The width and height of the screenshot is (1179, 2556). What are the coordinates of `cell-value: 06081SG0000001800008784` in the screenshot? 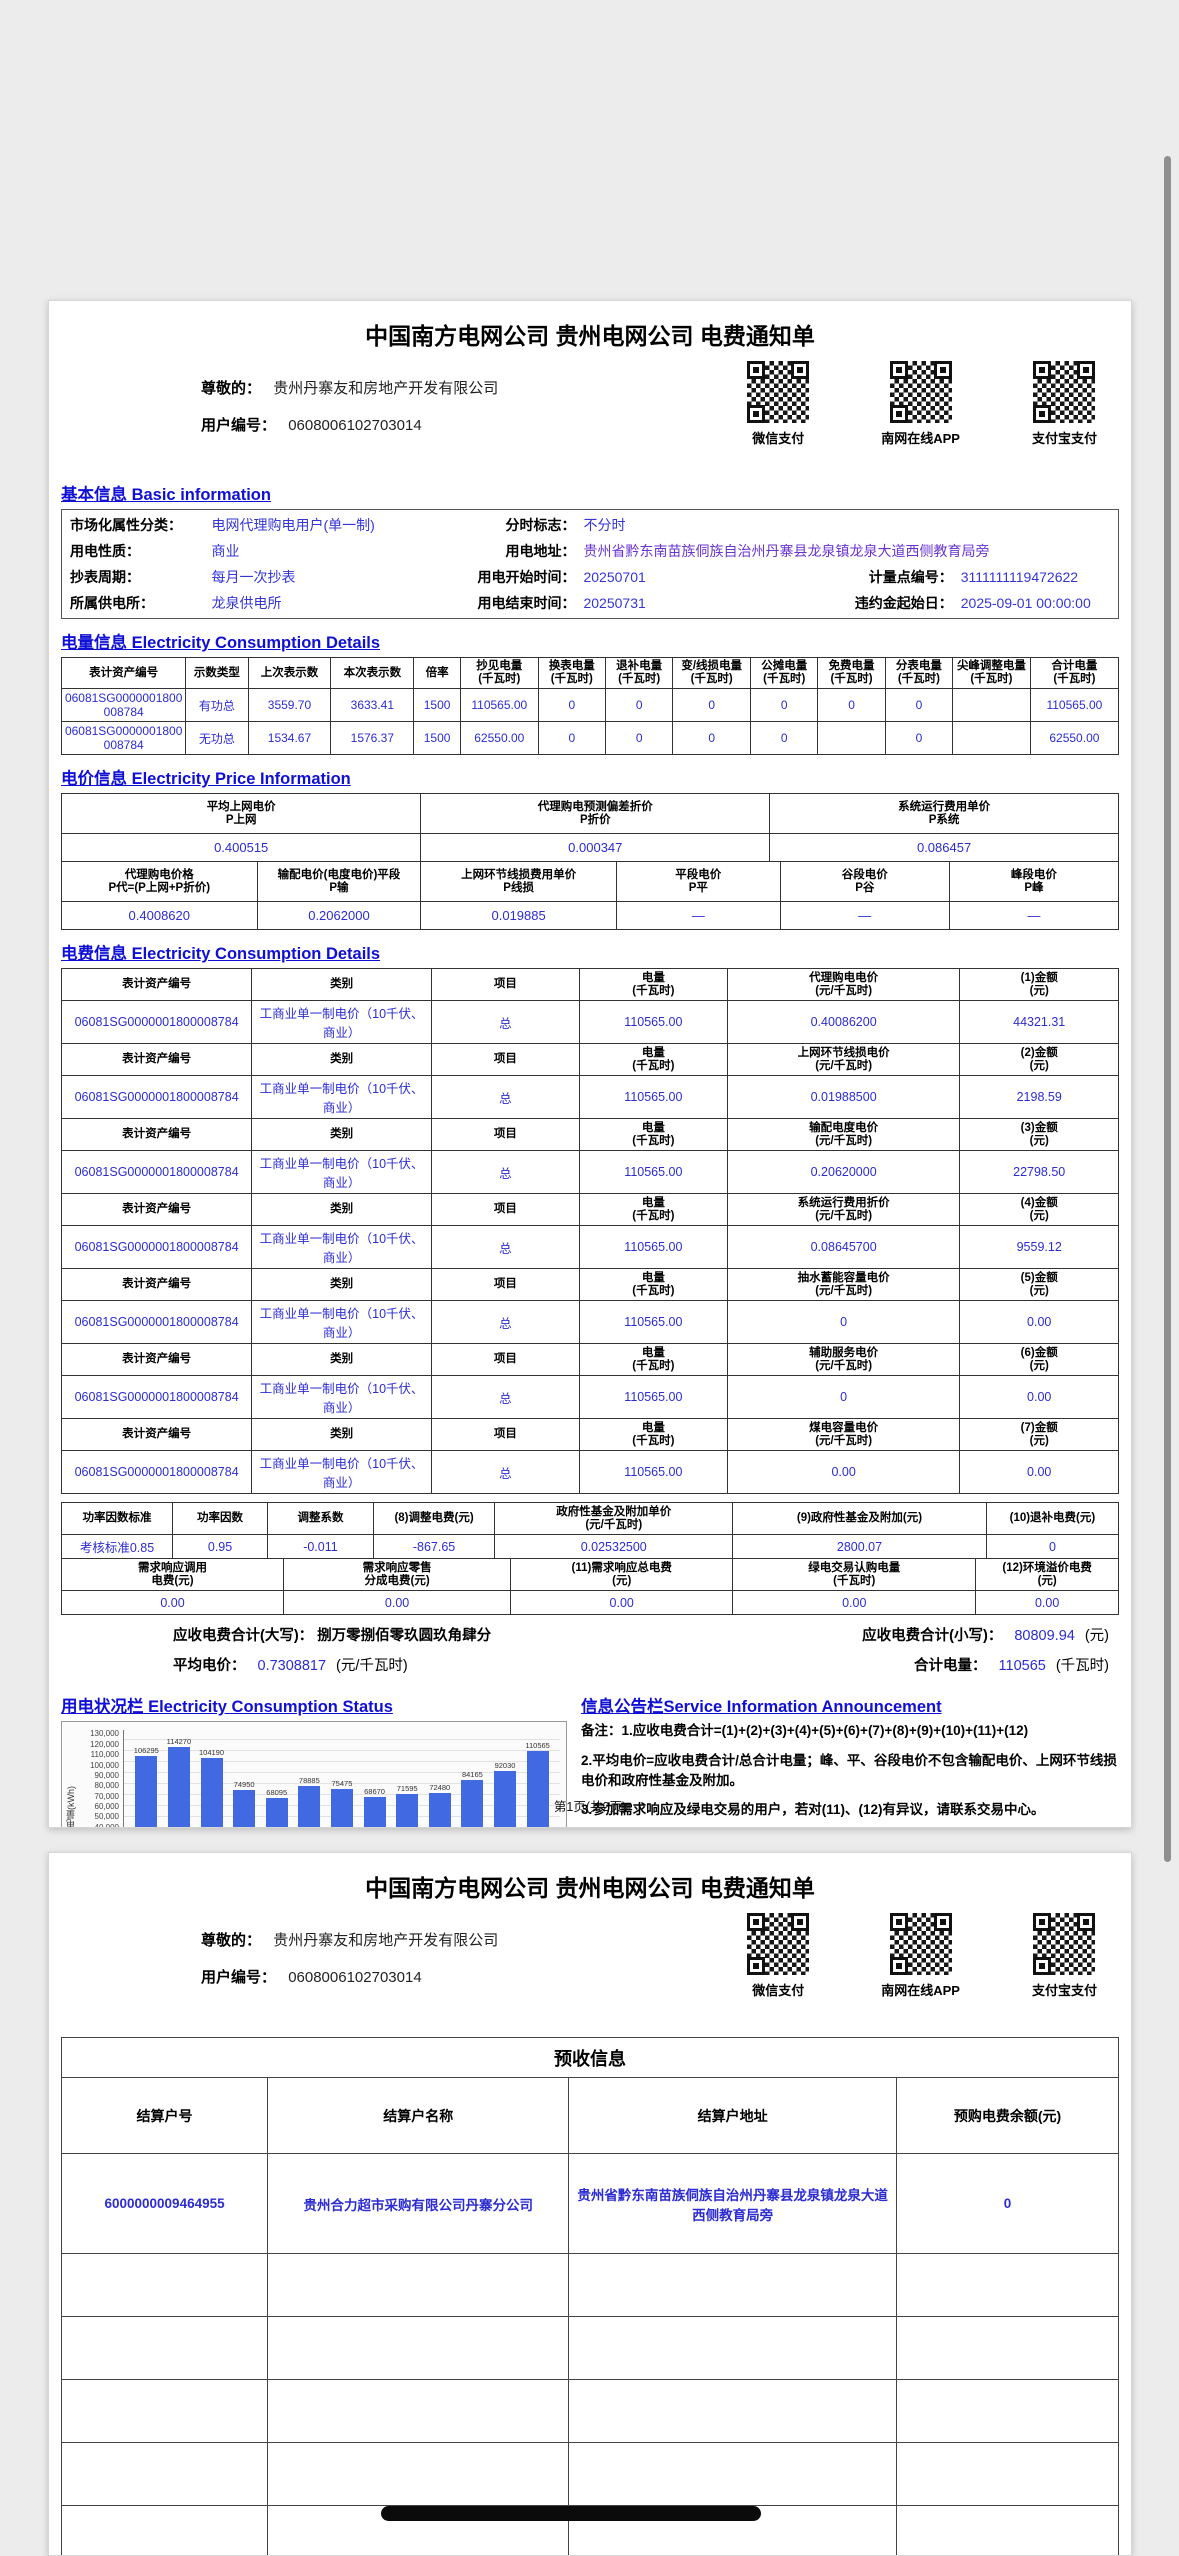 It's located at (156, 1322).